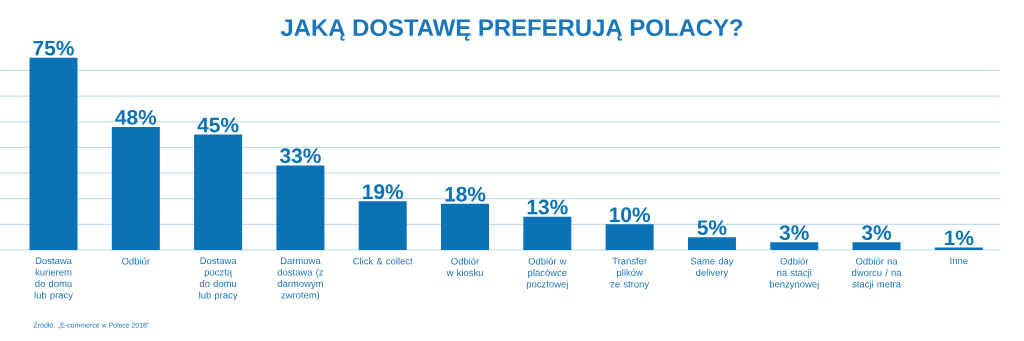 The height and width of the screenshot is (341, 1024). What do you see at coordinates (712, 267) in the screenshot?
I see `x-tick-label: Same day delivery` at bounding box center [712, 267].